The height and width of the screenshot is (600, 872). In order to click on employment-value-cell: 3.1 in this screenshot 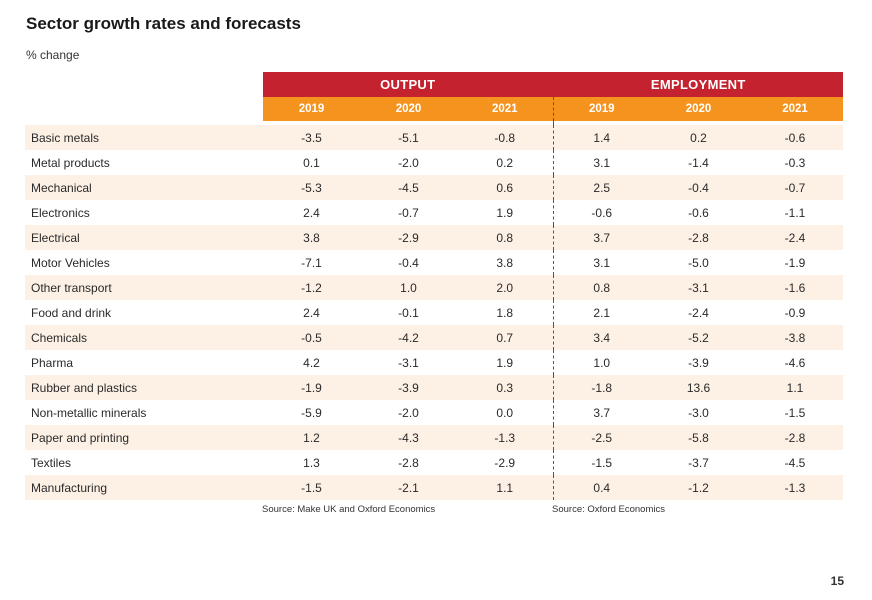, I will do `click(601, 262)`.